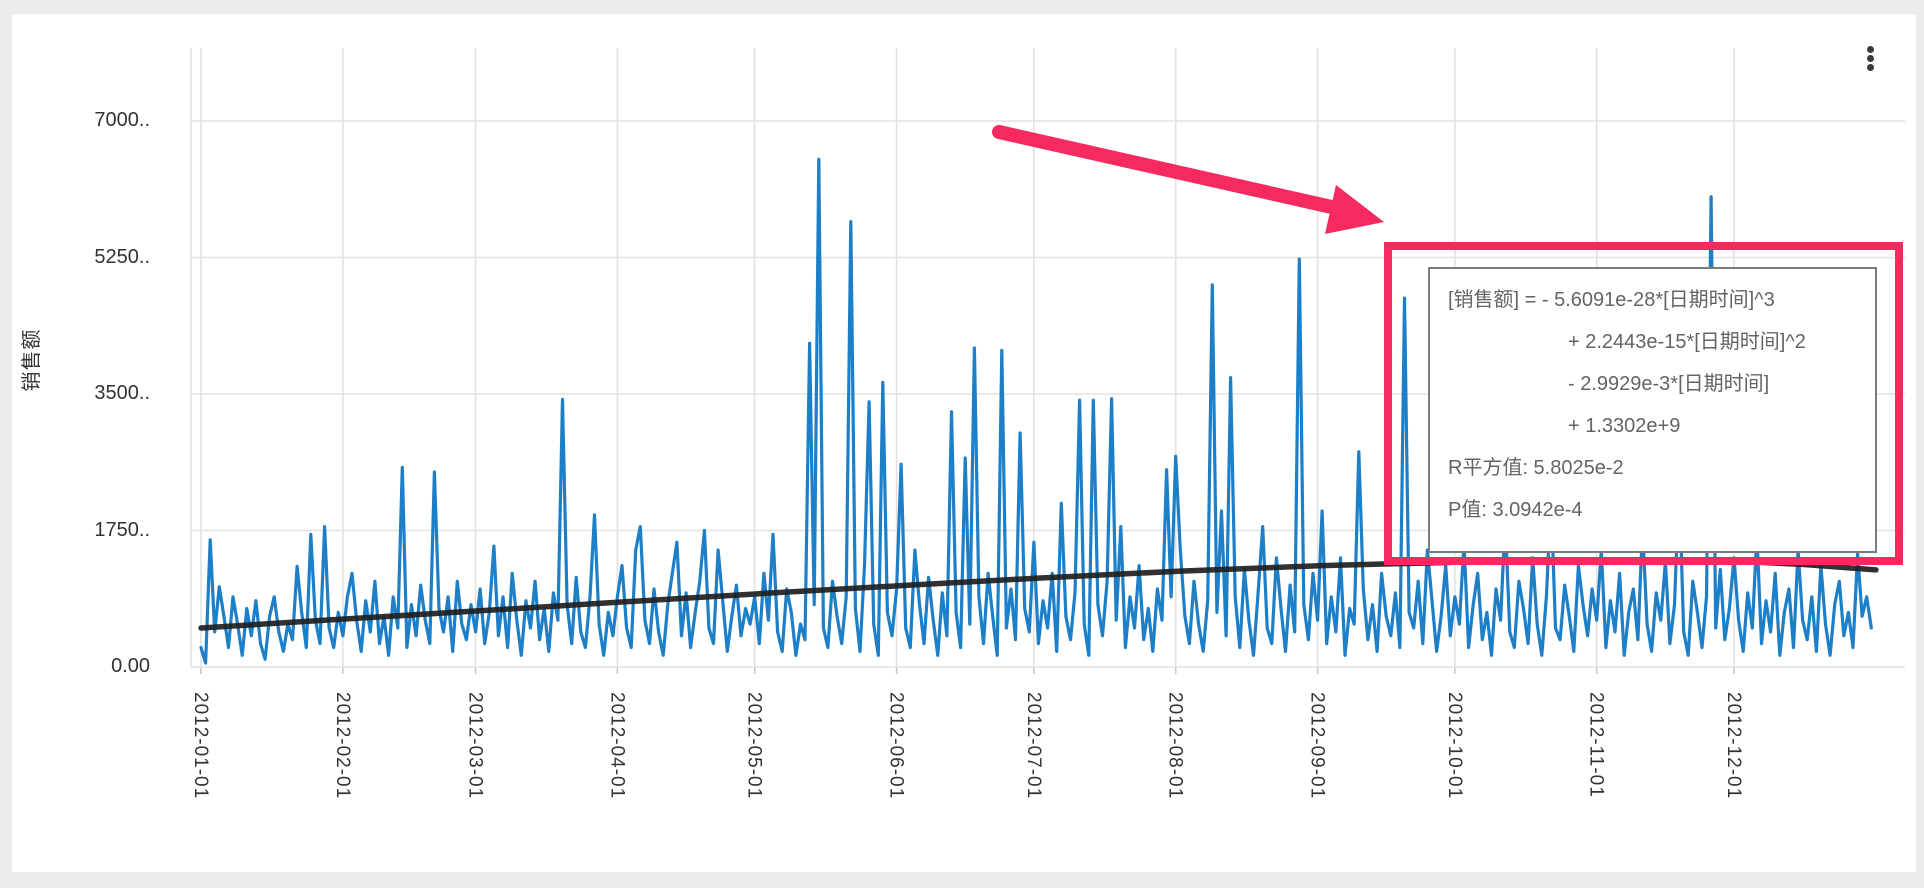 Image resolution: width=1924 pixels, height=888 pixels. Describe the element at coordinates (754, 746) in the screenshot. I see `x-tick-label: 2012-05-01` at that location.